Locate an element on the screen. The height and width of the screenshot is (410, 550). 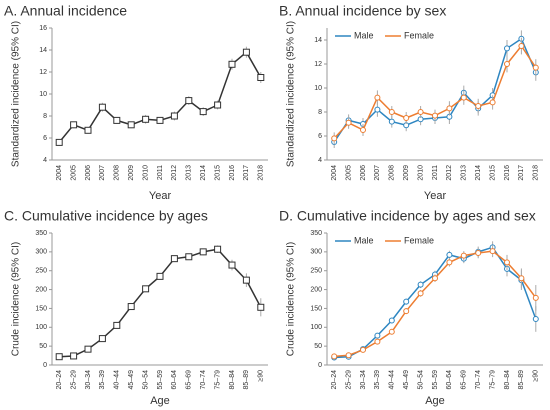
x-tick-label: 2018 is located at coordinates (261, 173).